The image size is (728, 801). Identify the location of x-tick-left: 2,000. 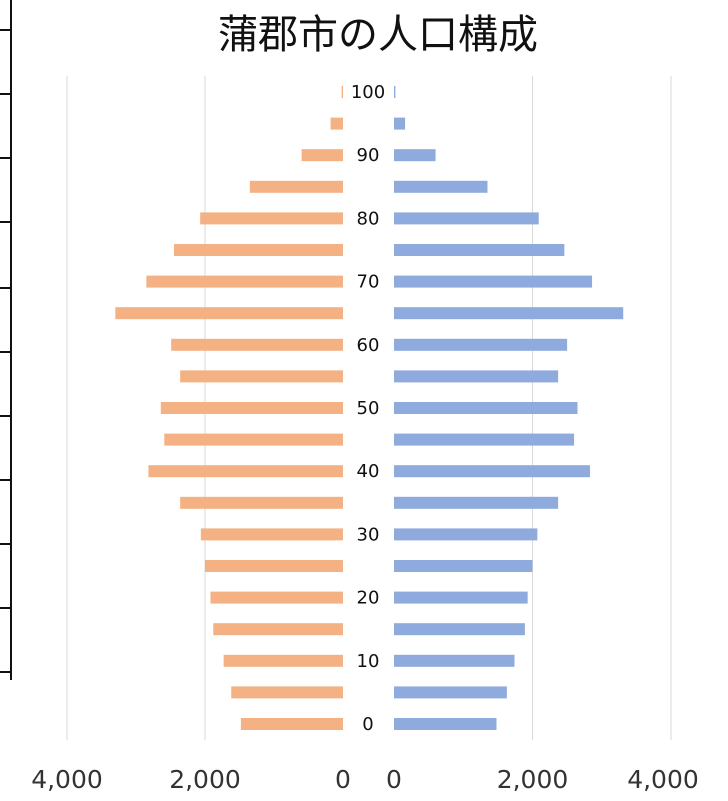
(205, 779).